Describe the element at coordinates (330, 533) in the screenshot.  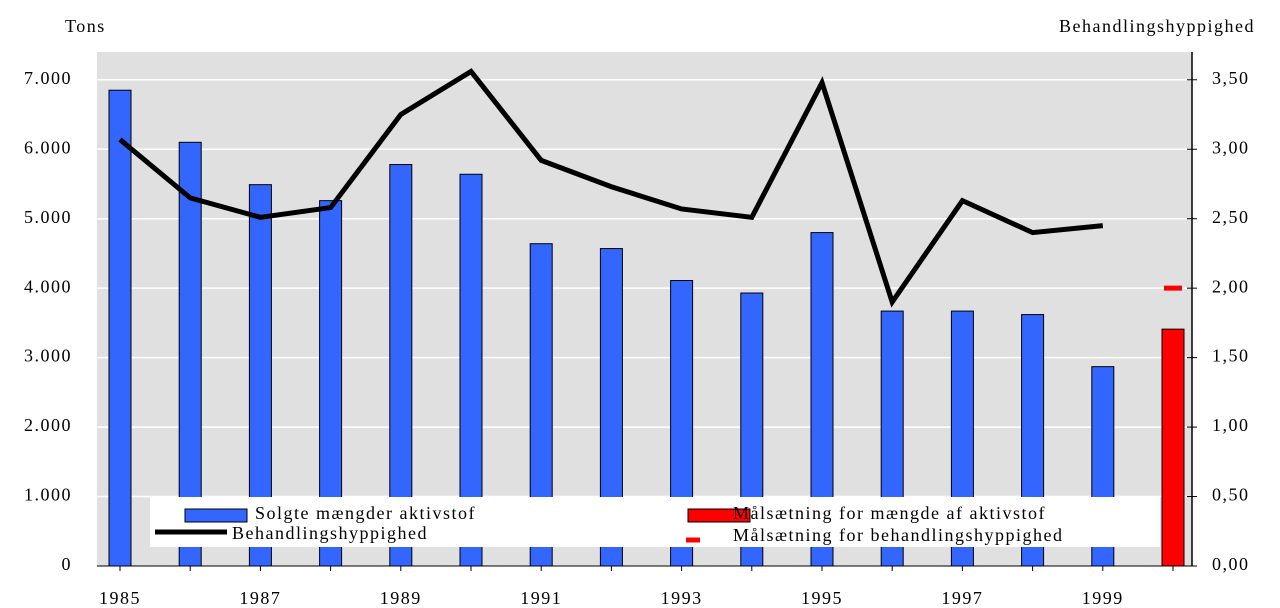
I see `legend-label: Behandlingshyppighed` at that location.